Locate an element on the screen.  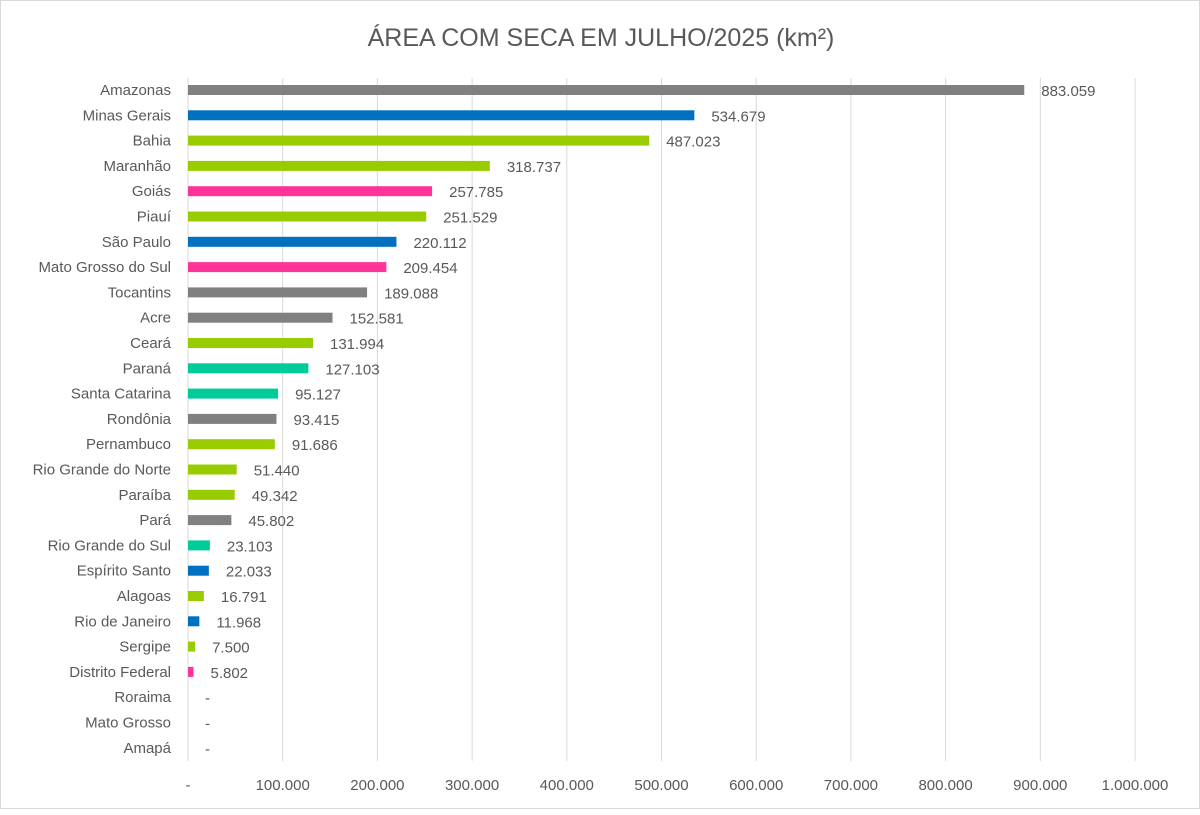
category-label: Rio Grande do Norte is located at coordinates (102, 470).